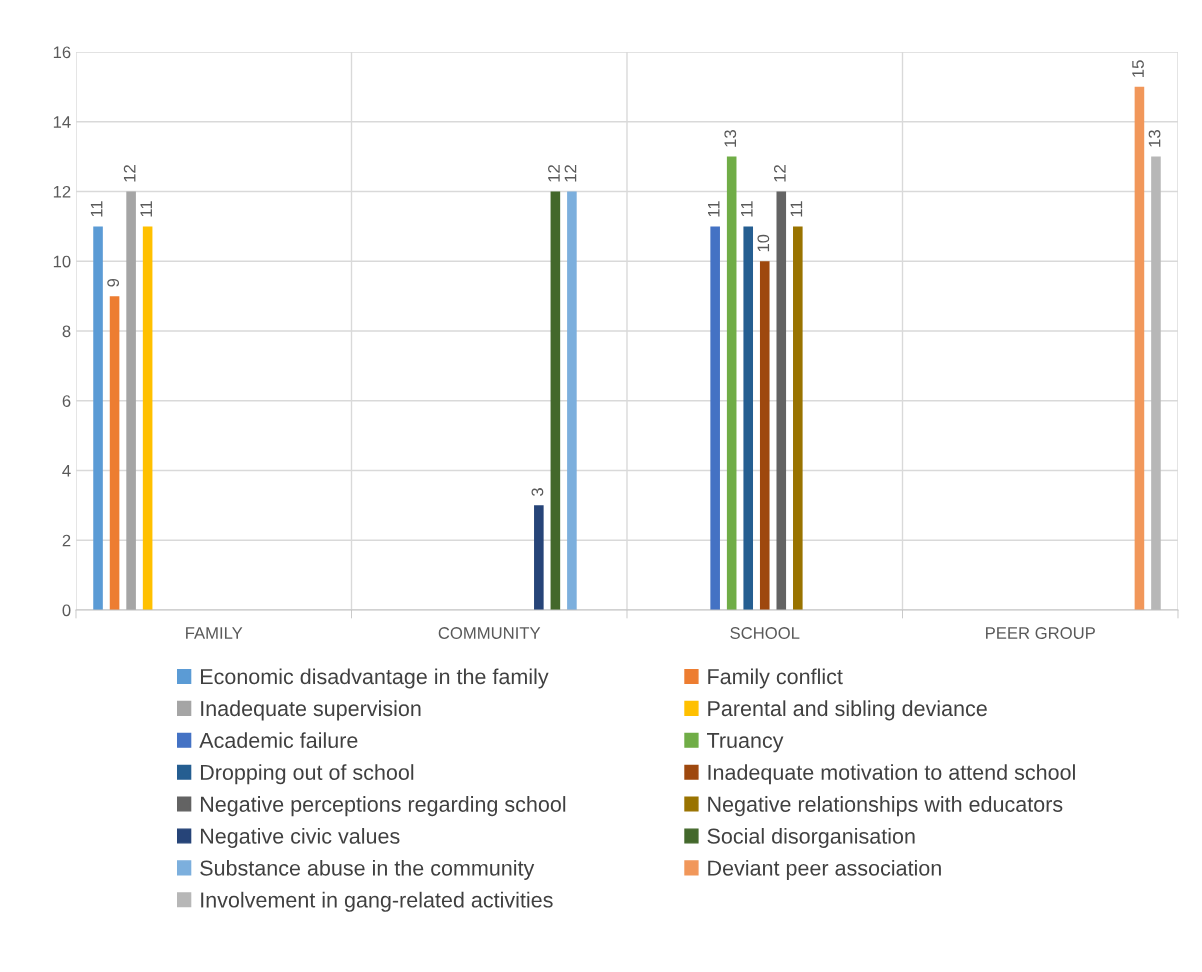 This screenshot has height=972, width=1202. Describe the element at coordinates (278, 740) in the screenshot. I see `legend-label: Academic failure` at that location.